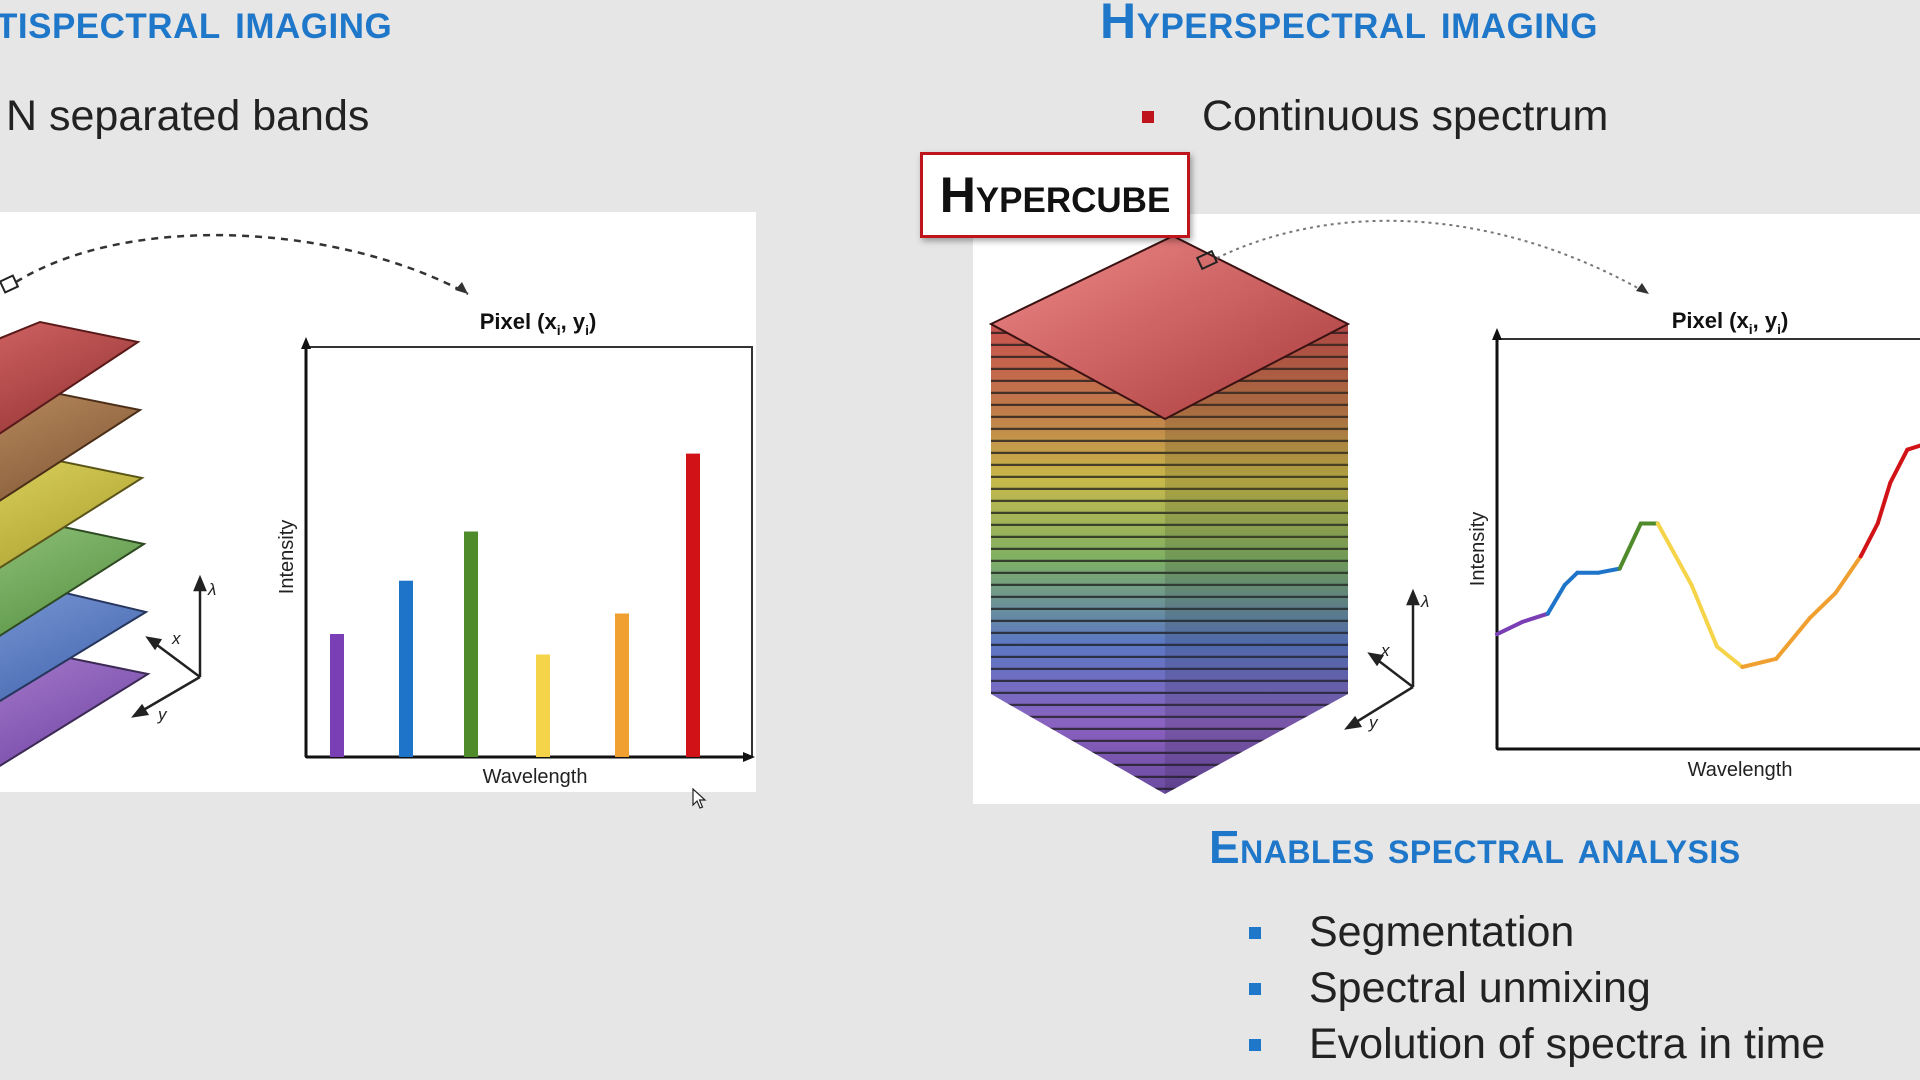  I want to click on band-layer-violet, so click(75, 708).